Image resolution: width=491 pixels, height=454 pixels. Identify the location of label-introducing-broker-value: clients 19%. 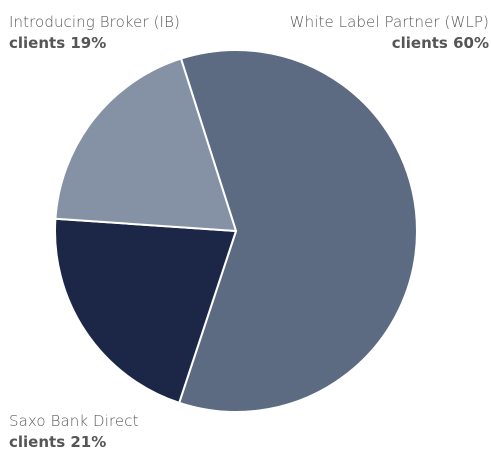
(58, 43).